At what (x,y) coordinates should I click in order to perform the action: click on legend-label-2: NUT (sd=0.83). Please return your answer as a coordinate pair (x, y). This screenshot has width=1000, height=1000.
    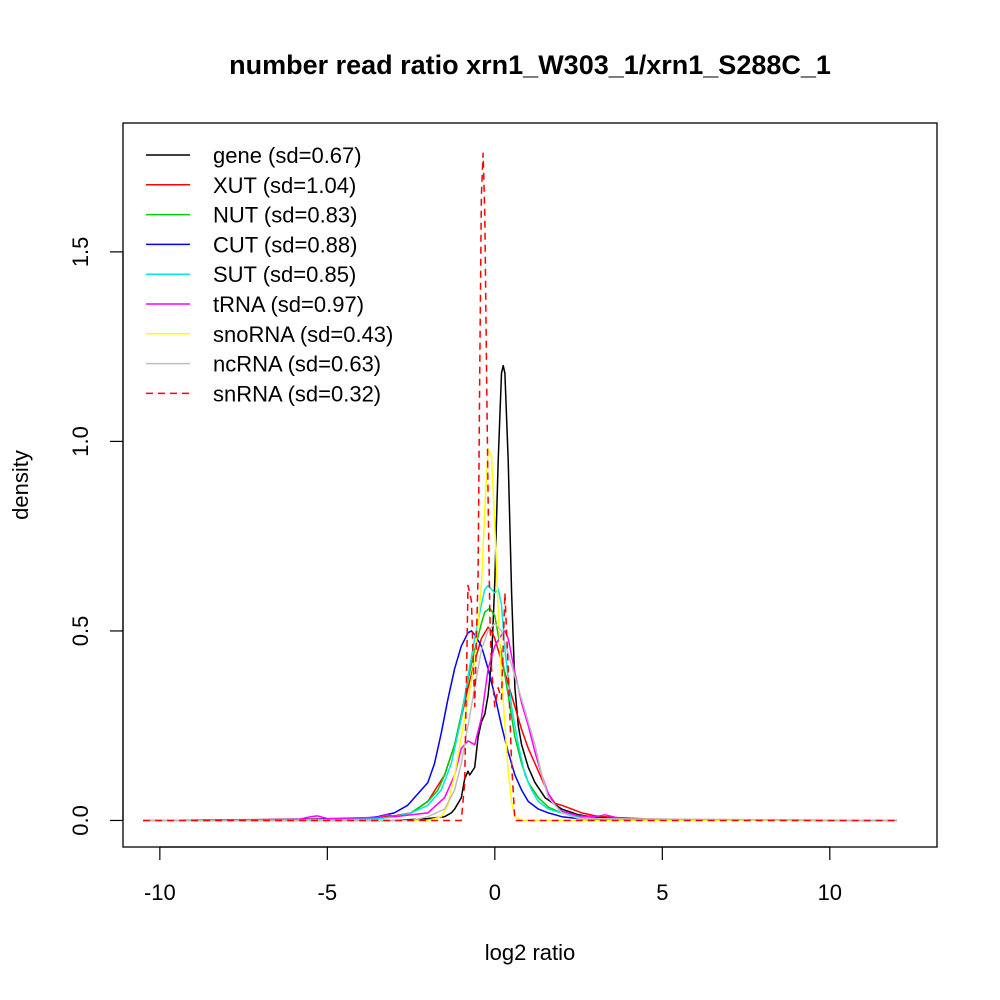
    Looking at the image, I should click on (285, 215).